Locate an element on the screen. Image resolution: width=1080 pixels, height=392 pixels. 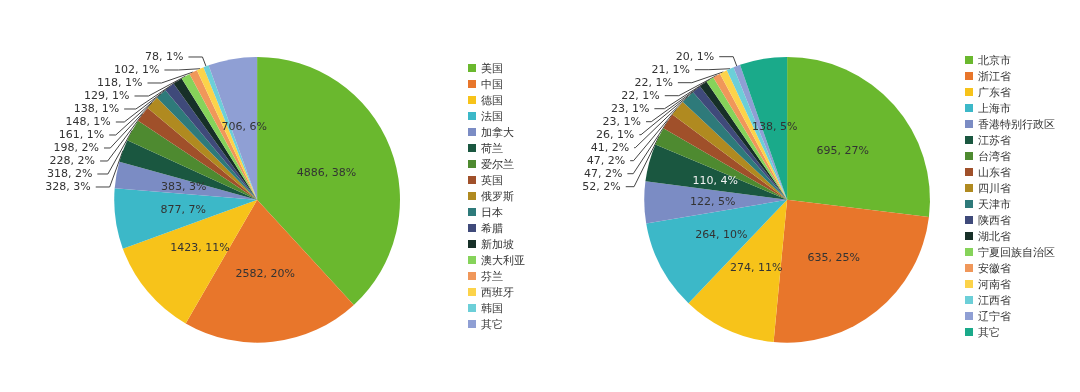
legend-label: 上海市 is located at coordinates (994, 108).